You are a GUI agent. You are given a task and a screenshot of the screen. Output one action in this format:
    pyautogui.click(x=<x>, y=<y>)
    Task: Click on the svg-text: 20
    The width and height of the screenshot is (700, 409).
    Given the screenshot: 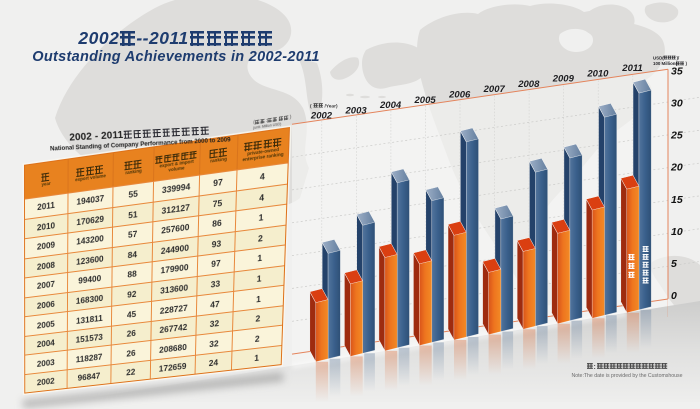 What is the action you would take?
    pyautogui.click(x=676, y=168)
    